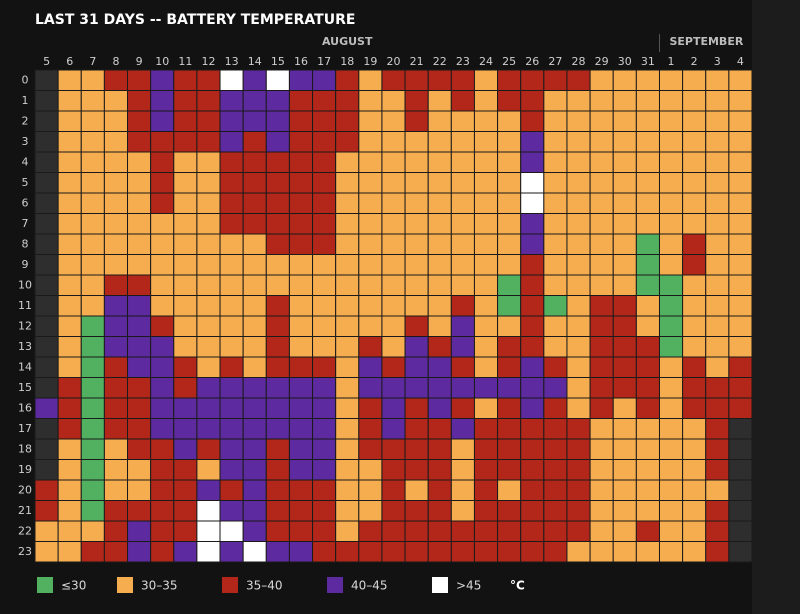  I want to click on x-tick-label: 24, so click(486, 61).